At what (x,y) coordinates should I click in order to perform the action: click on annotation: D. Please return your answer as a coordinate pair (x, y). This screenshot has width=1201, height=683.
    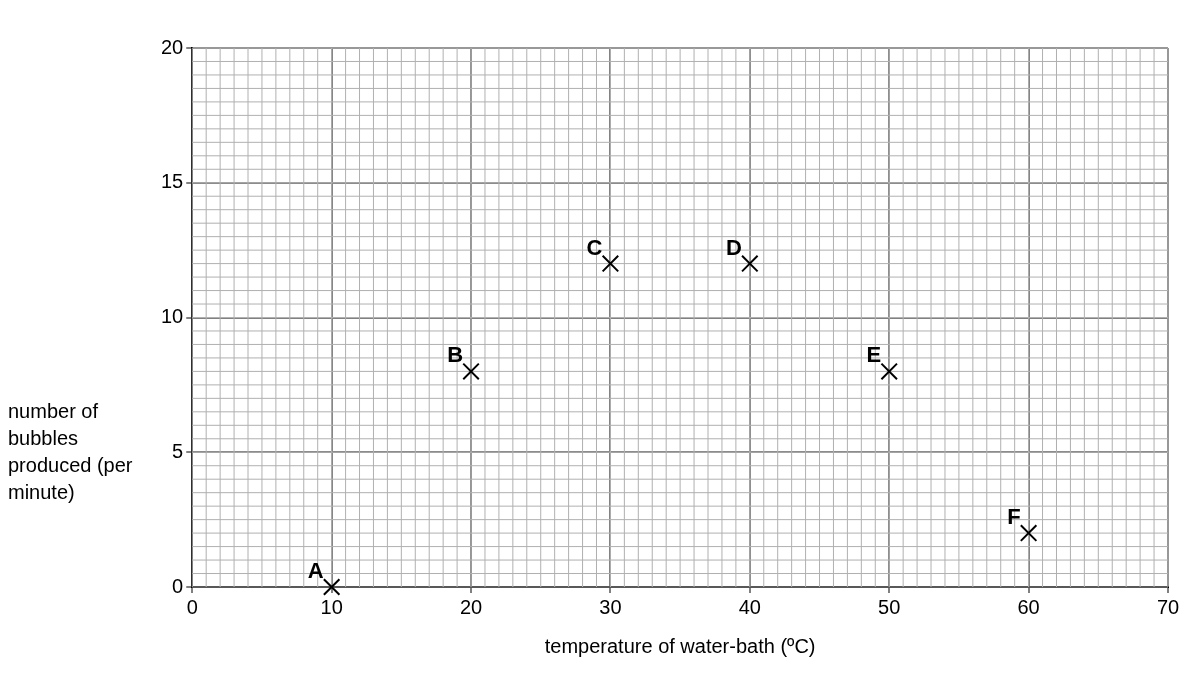
    Looking at the image, I should click on (733, 247).